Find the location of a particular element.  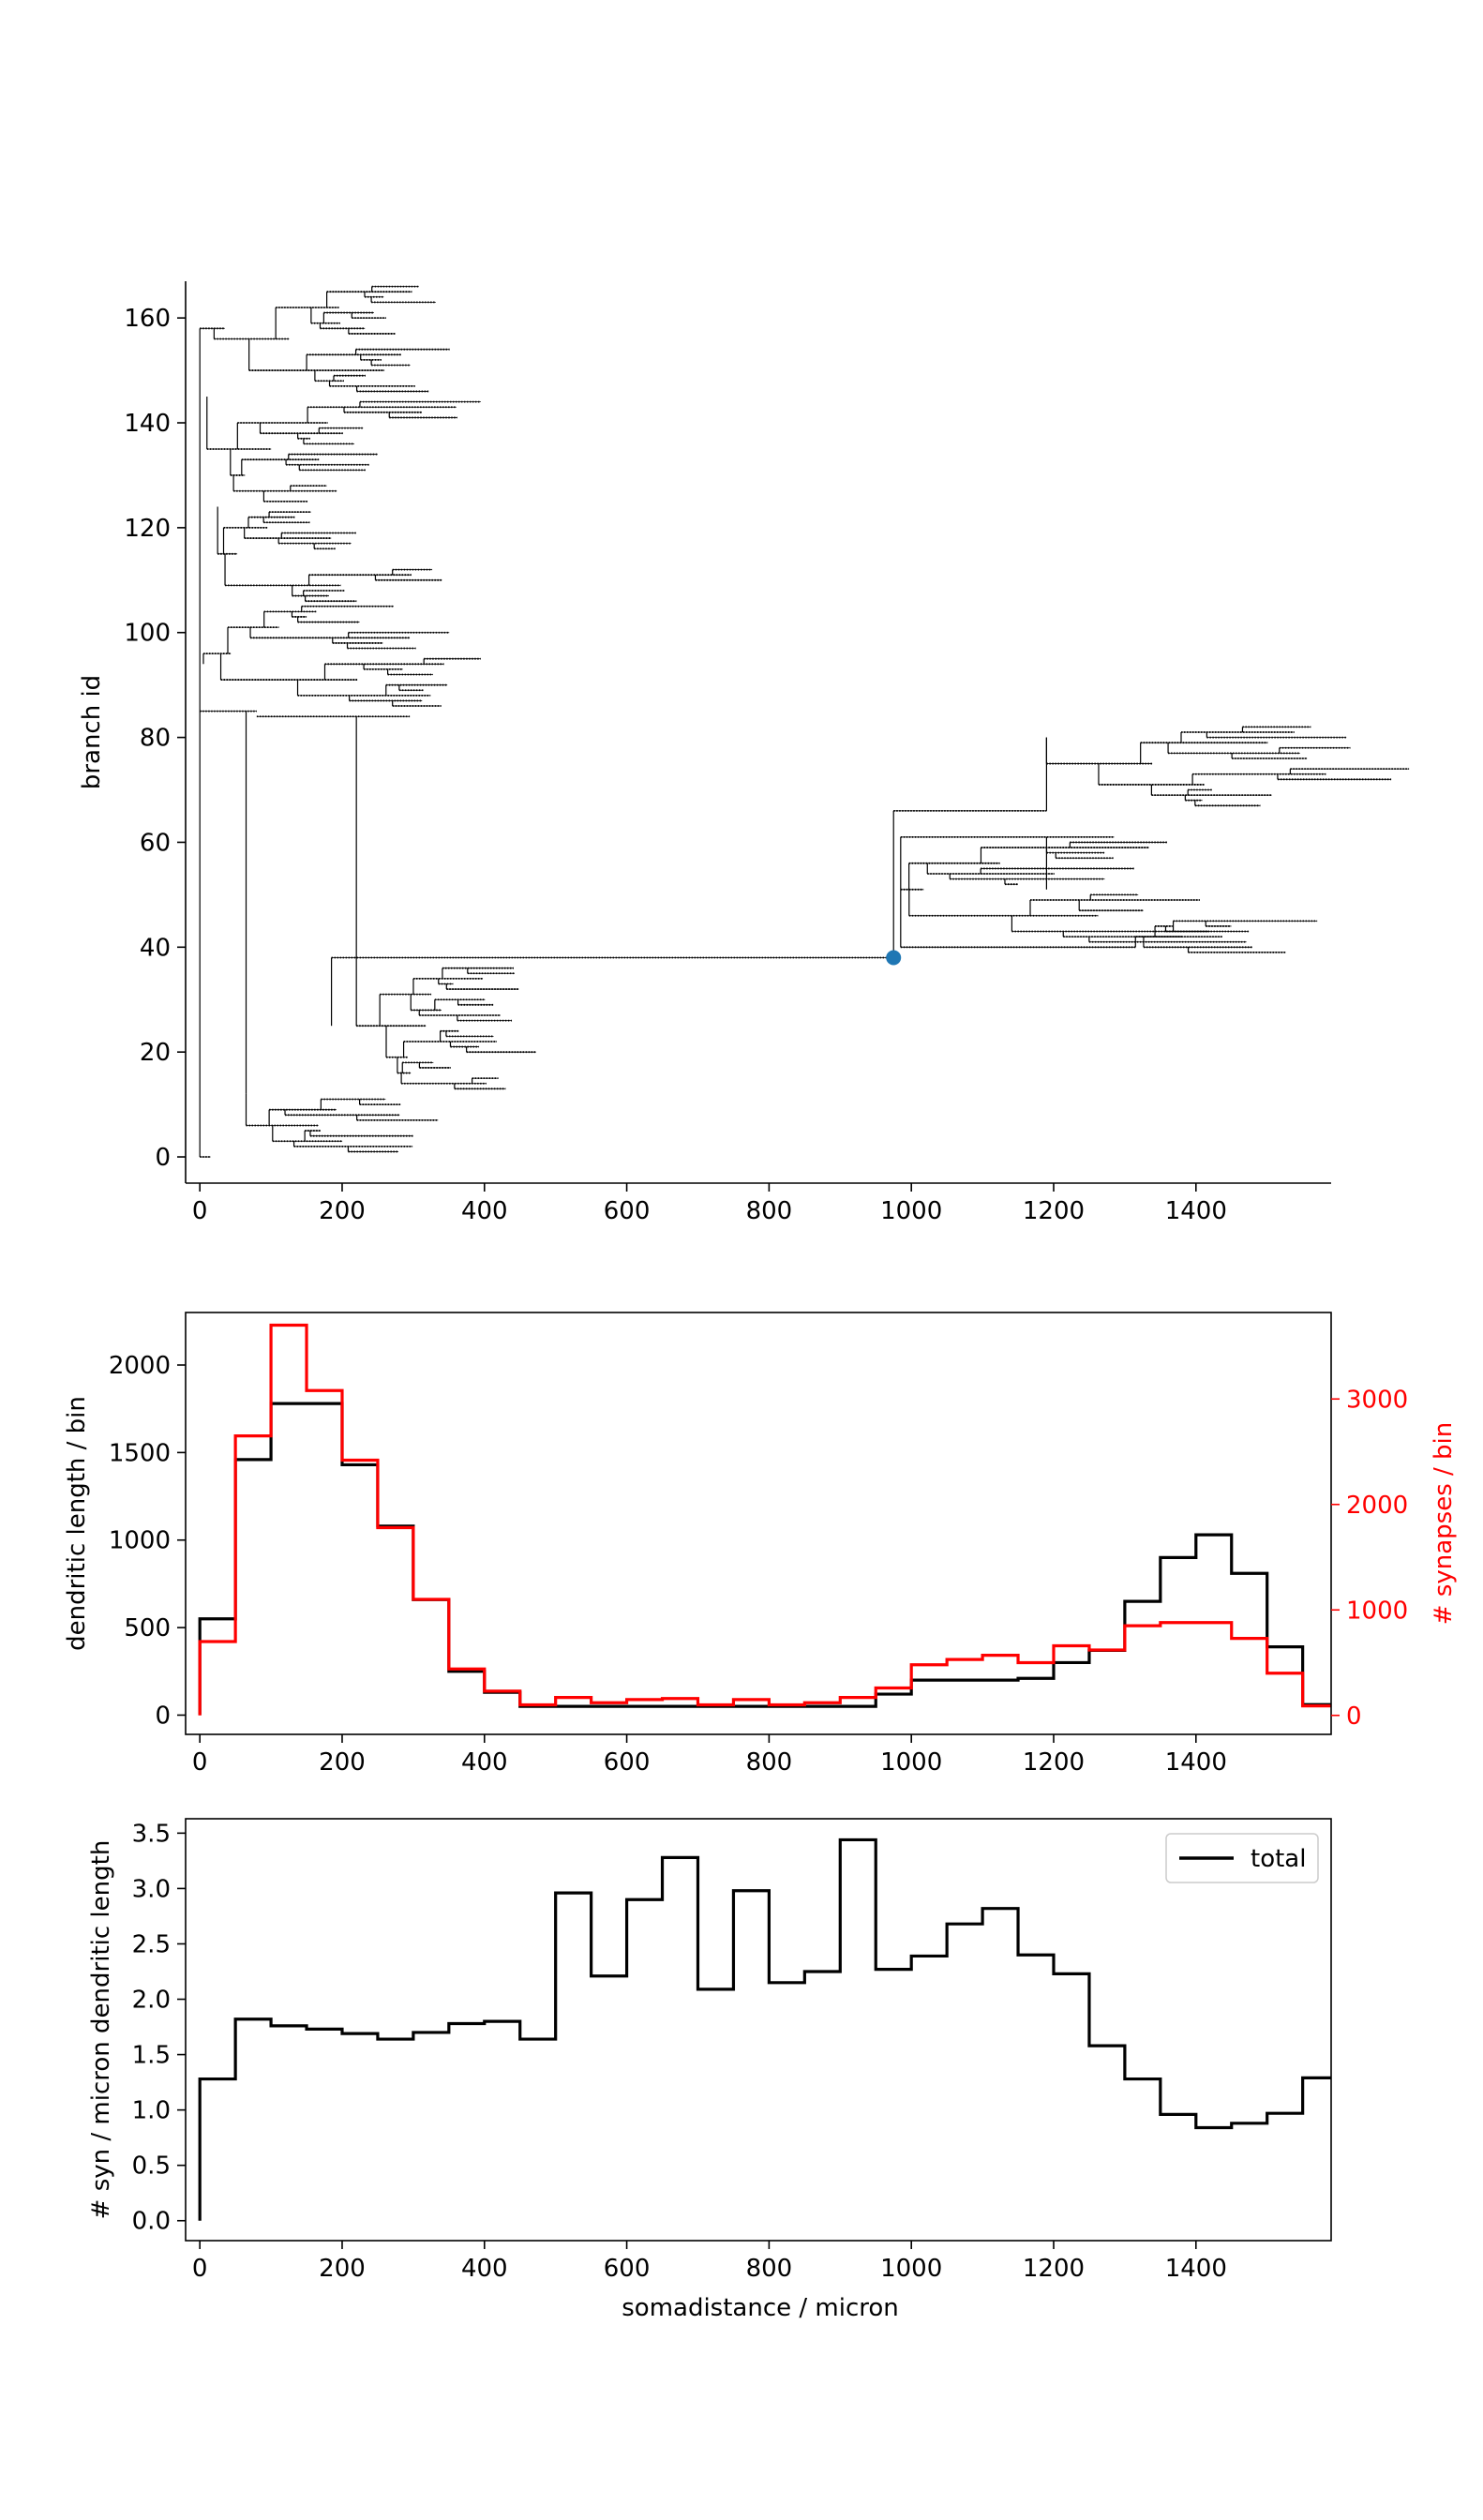

length-synapse-x-tick-label: 800 is located at coordinates (769, 1762).